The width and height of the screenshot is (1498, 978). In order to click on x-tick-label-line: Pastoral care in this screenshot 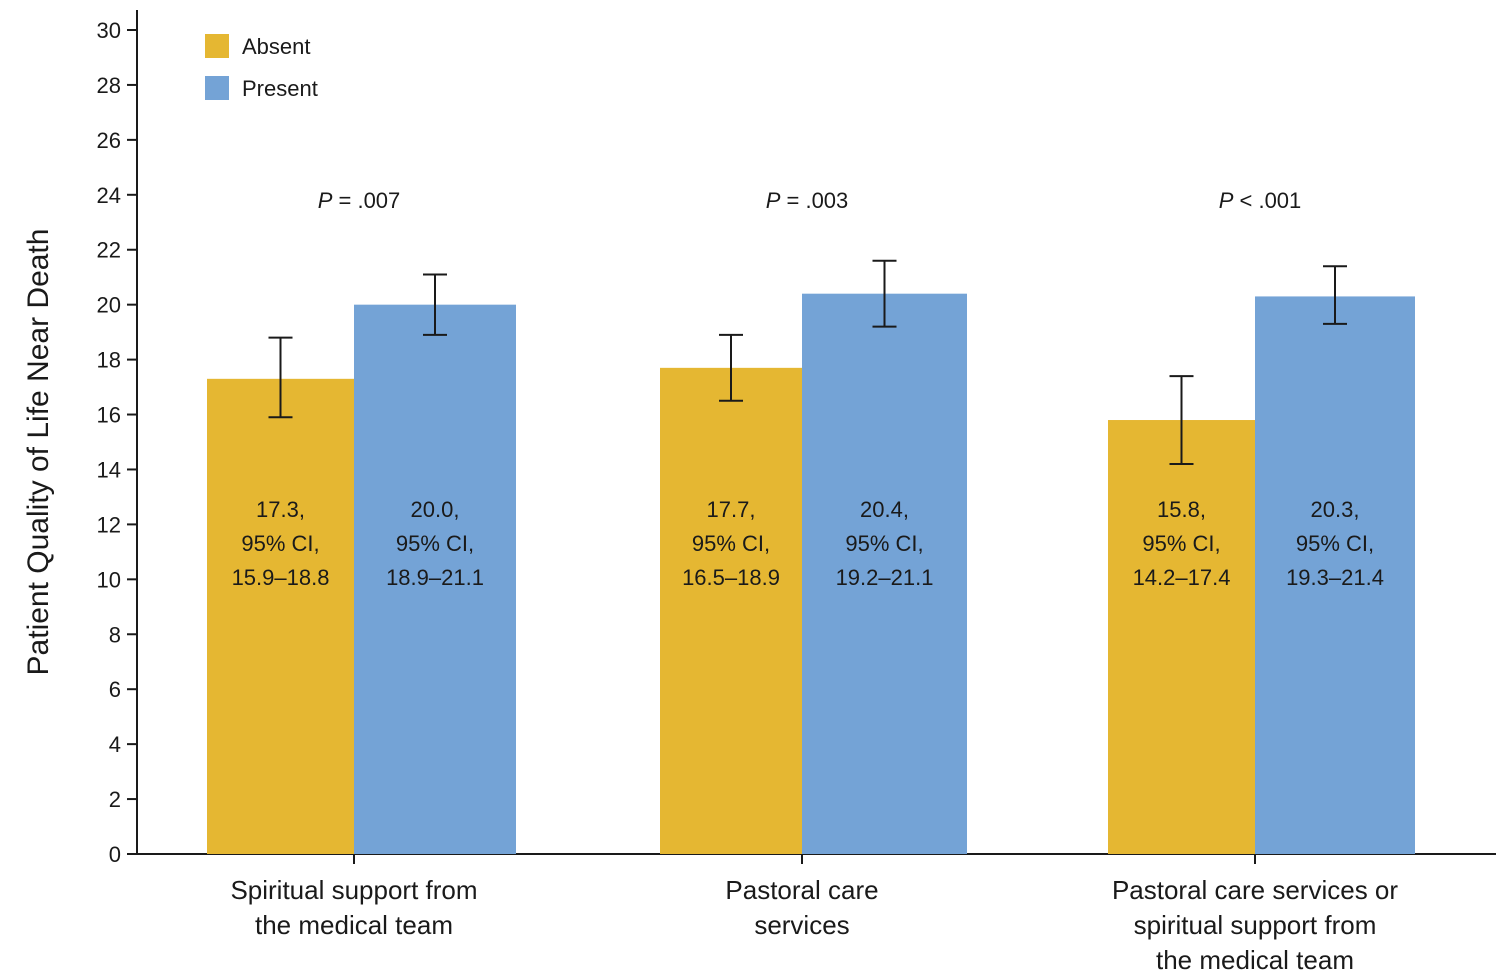, I will do `click(801, 890)`.